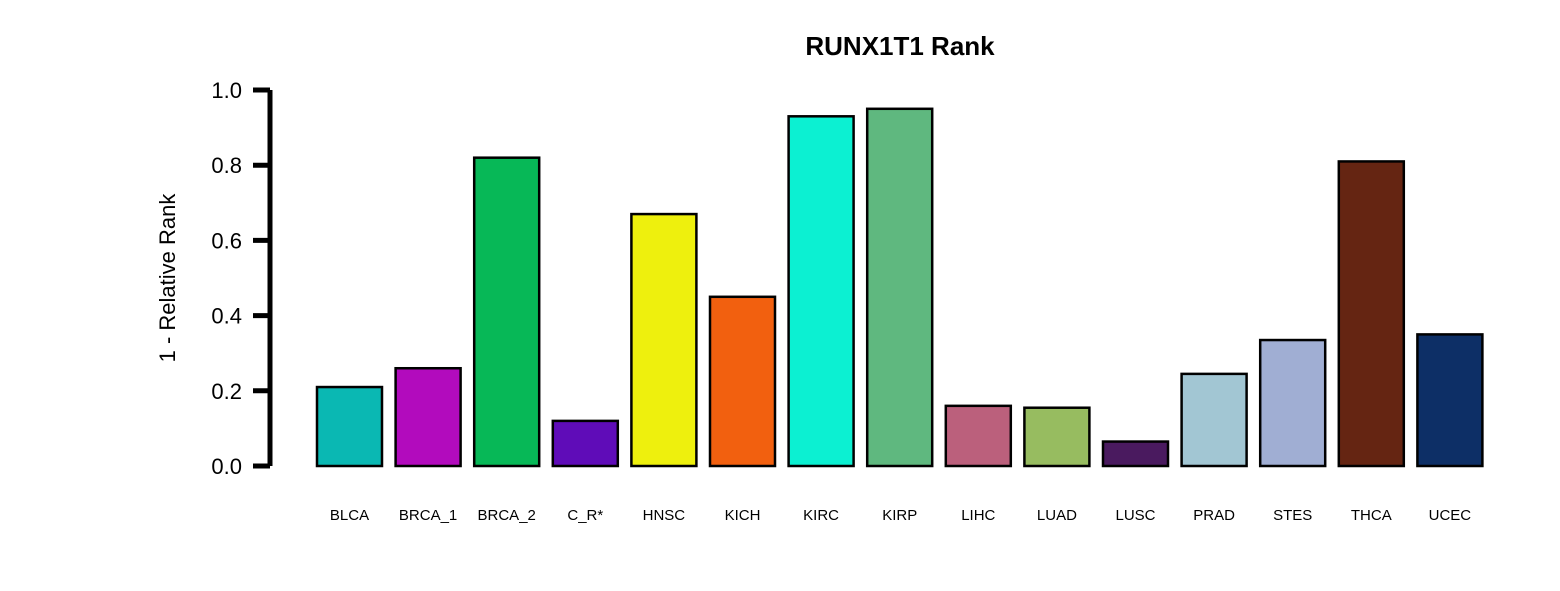 Image resolution: width=1560 pixels, height=591 pixels. What do you see at coordinates (1057, 515) in the screenshot?
I see `category-label: LUAD` at bounding box center [1057, 515].